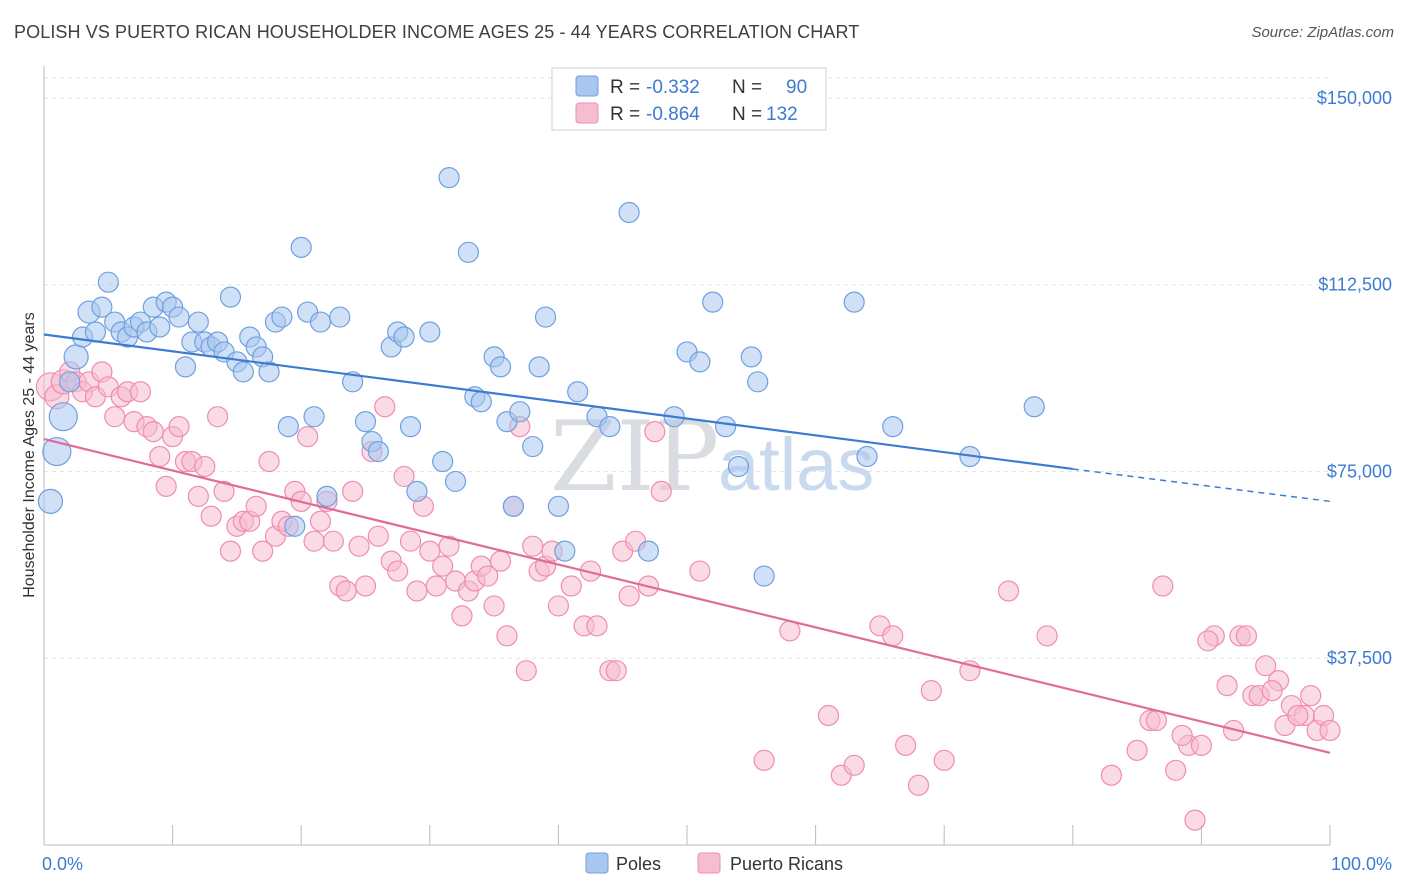 Image resolution: width=1406 pixels, height=892 pixels. I want to click on legend-n-value-puerto-ricans: 132, so click(782, 114).